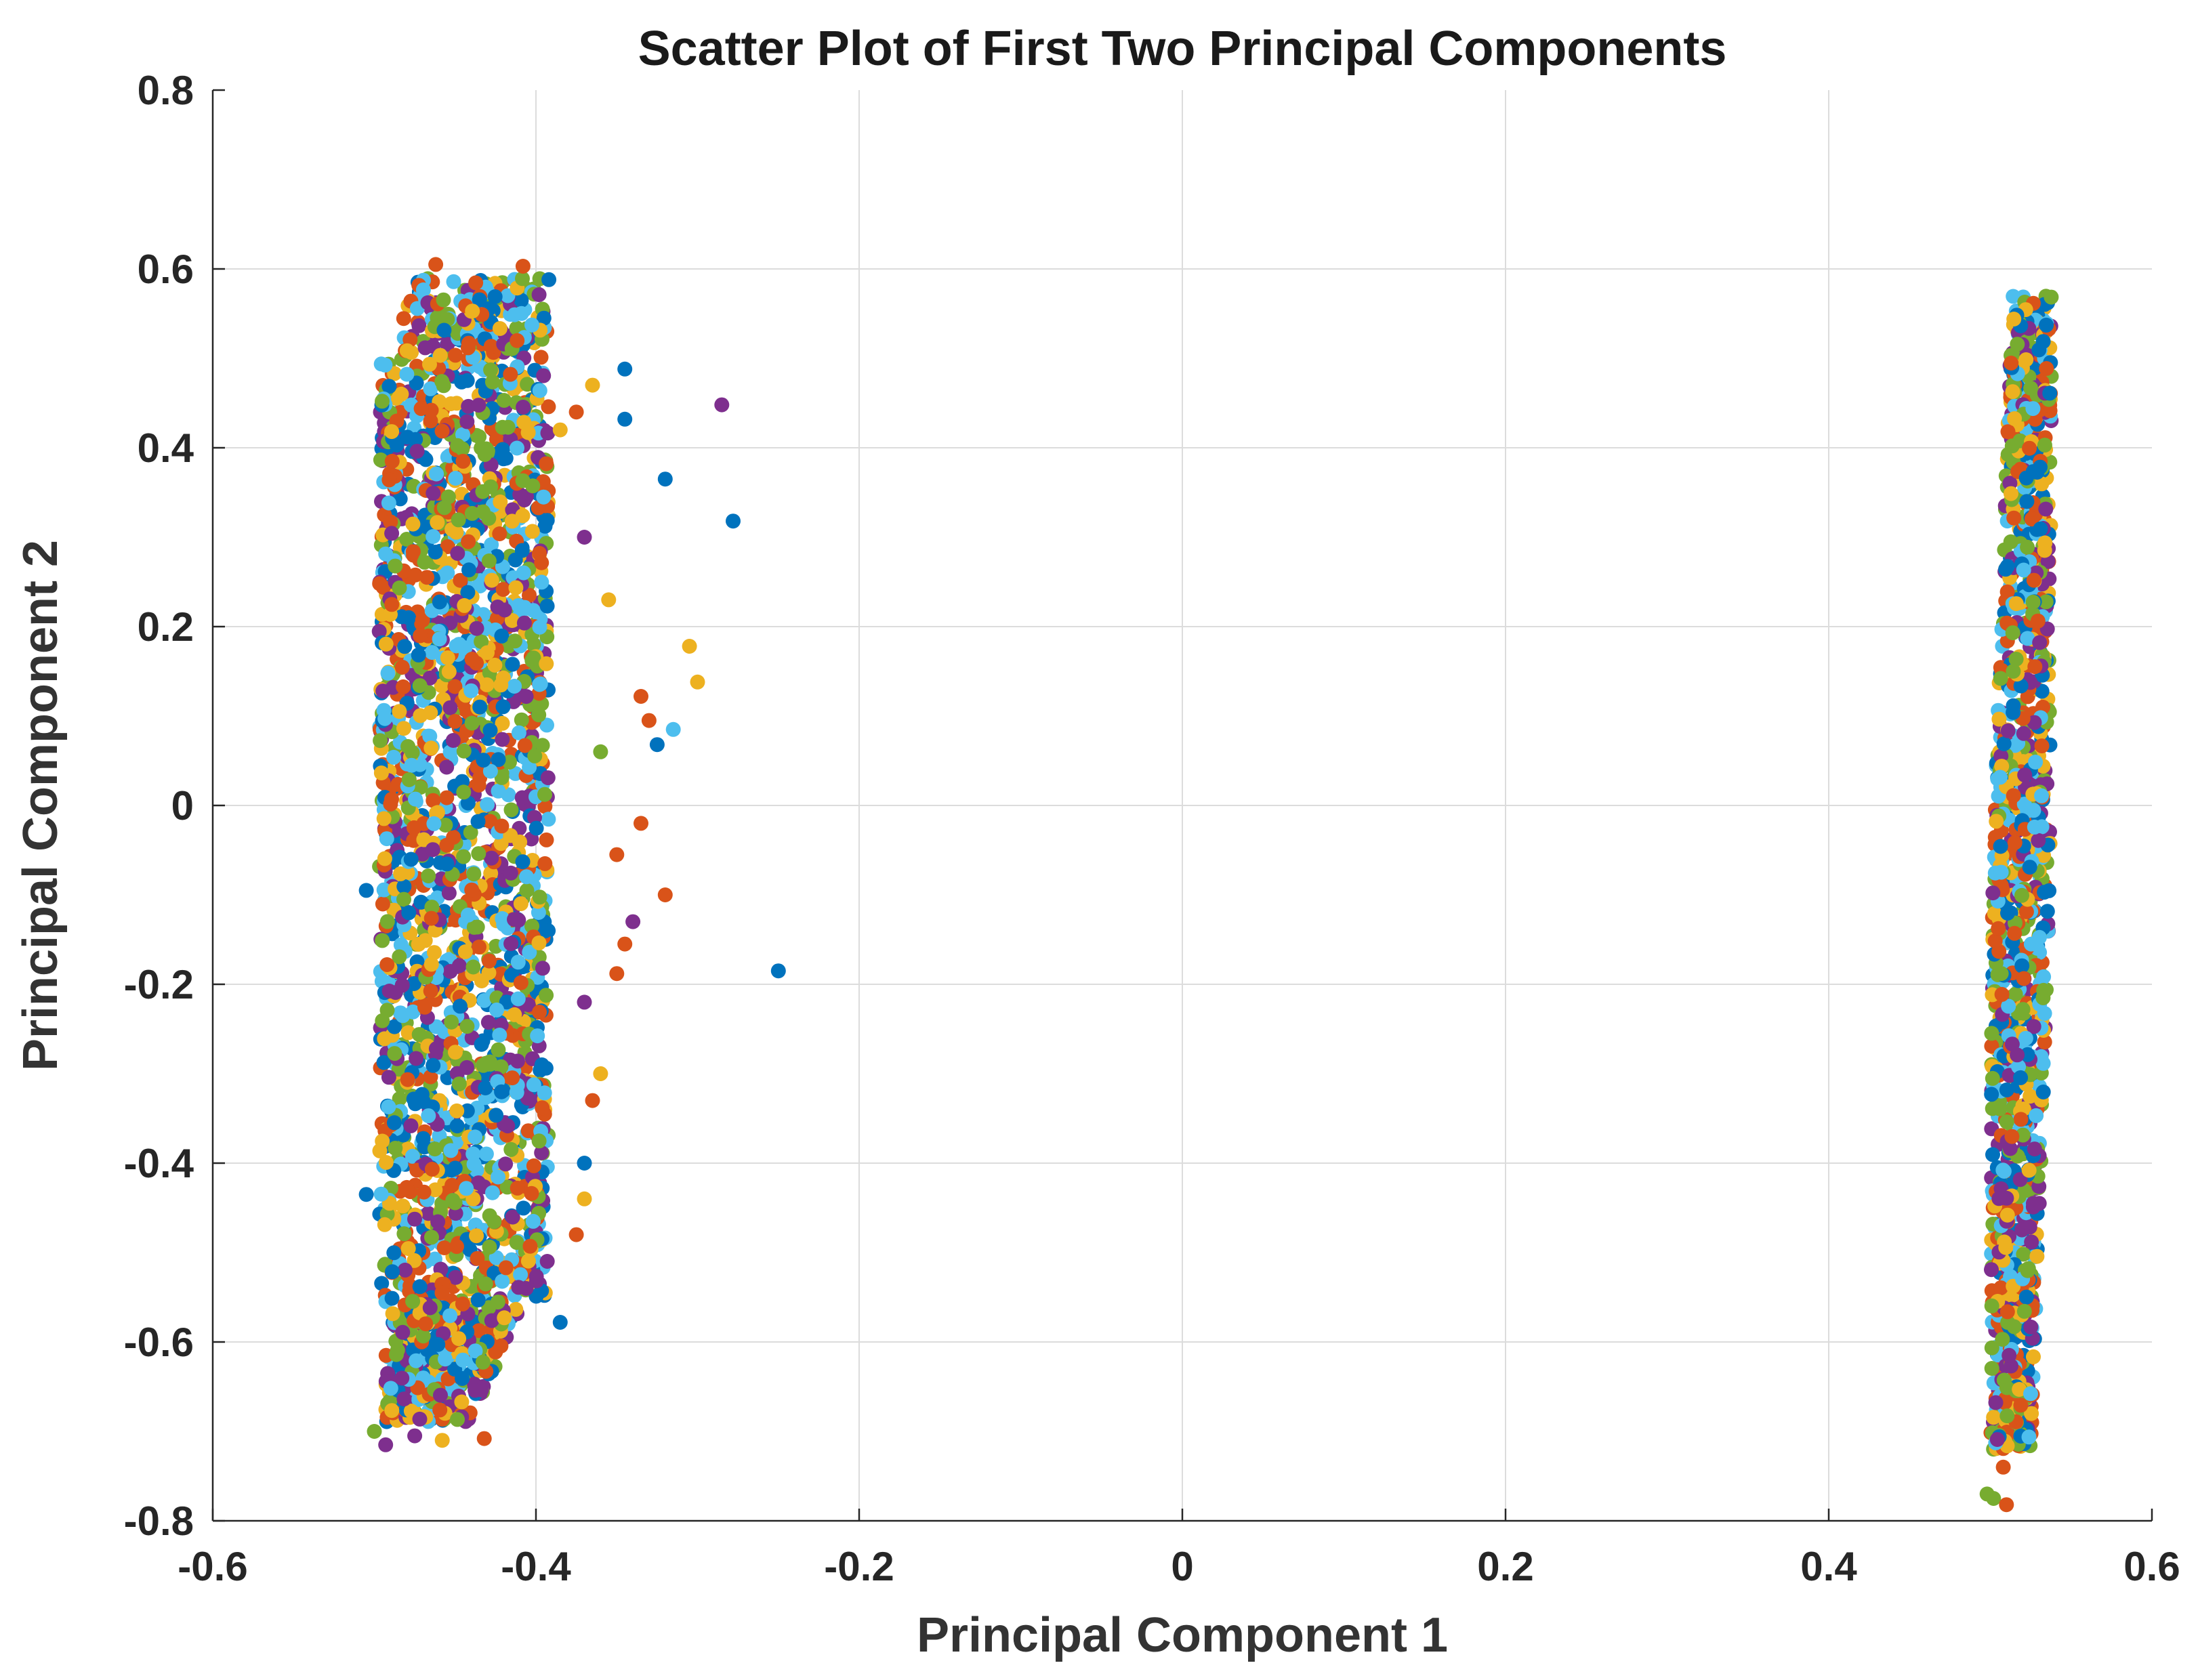 The image size is (2198, 1680). What do you see at coordinates (159, 984) in the screenshot?
I see `y-tick-label: -0.2` at bounding box center [159, 984].